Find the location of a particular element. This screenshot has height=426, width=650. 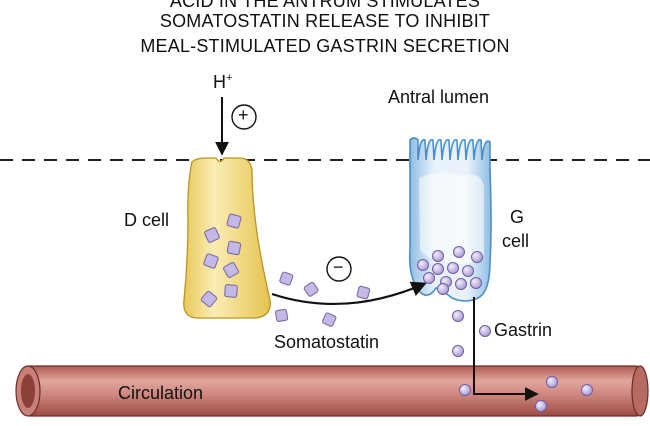

plus-sign: + is located at coordinates (243, 115).